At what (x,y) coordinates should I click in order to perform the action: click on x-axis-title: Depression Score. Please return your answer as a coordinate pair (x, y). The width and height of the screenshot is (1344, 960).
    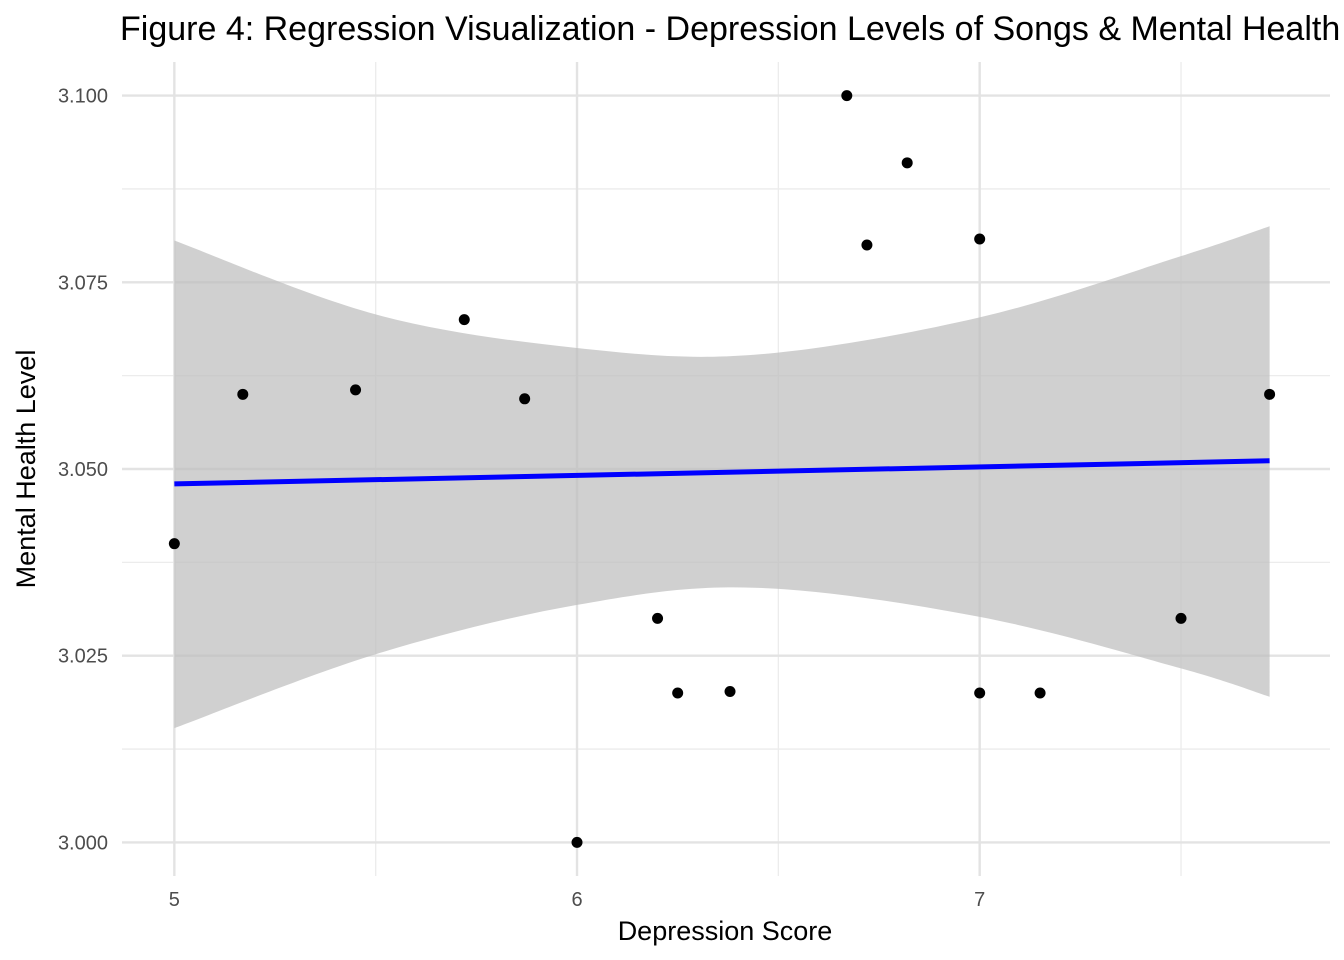
    Looking at the image, I should click on (725, 931).